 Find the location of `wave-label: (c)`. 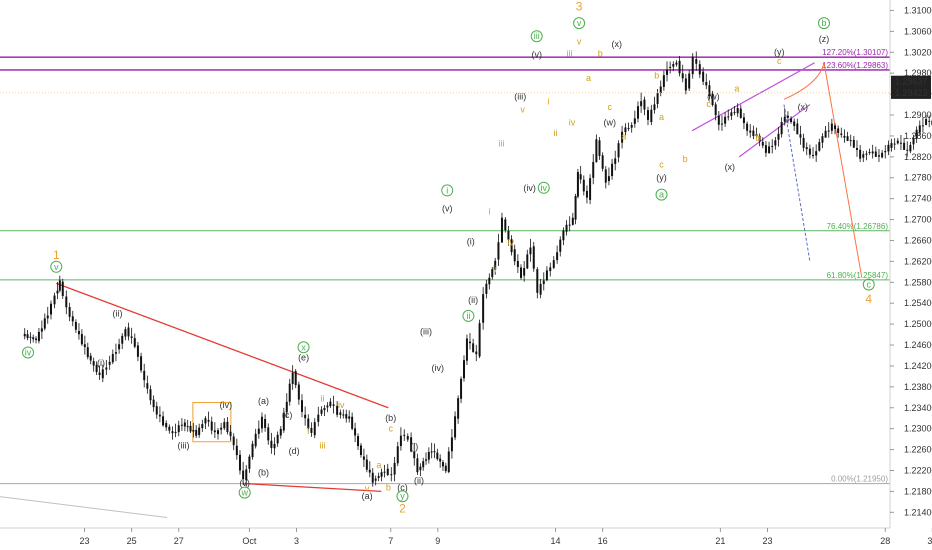

wave-label: (c) is located at coordinates (287, 415).